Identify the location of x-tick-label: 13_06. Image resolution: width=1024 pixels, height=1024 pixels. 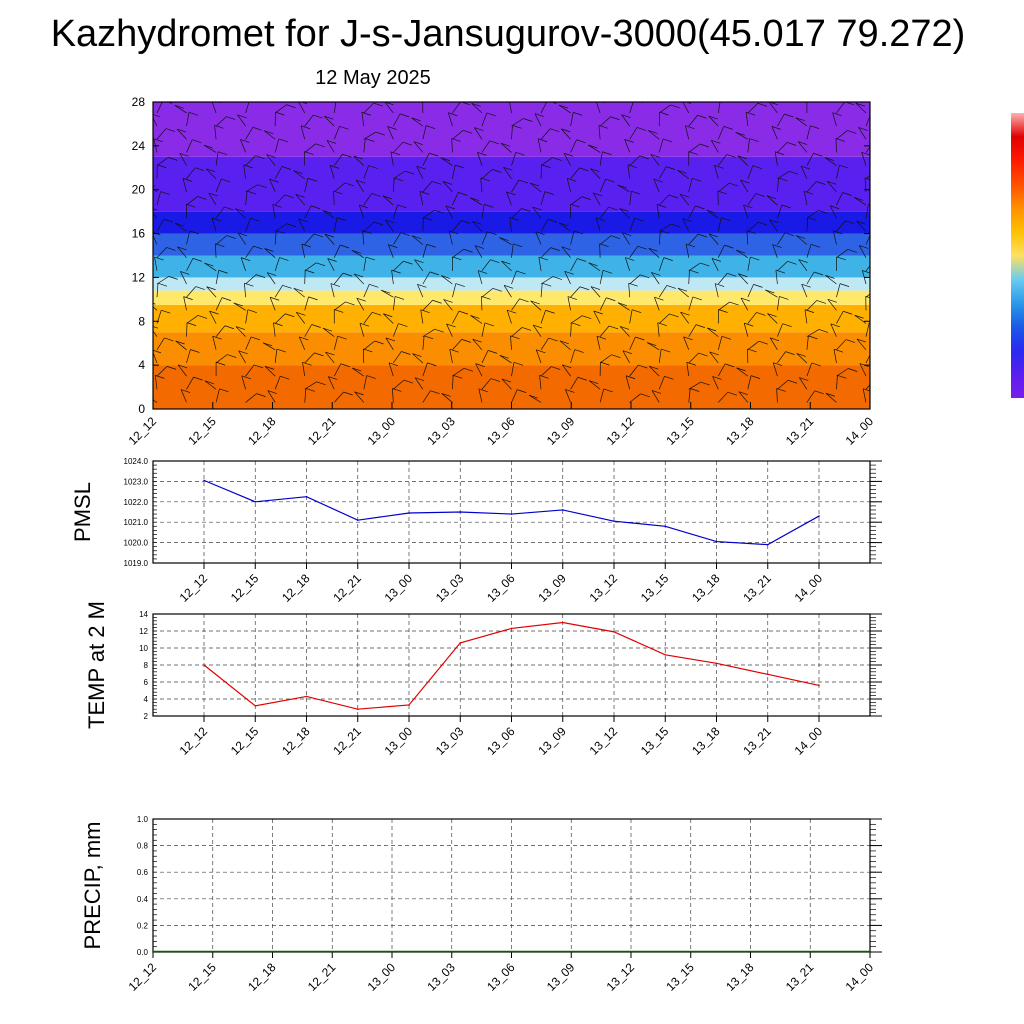
(501, 977).